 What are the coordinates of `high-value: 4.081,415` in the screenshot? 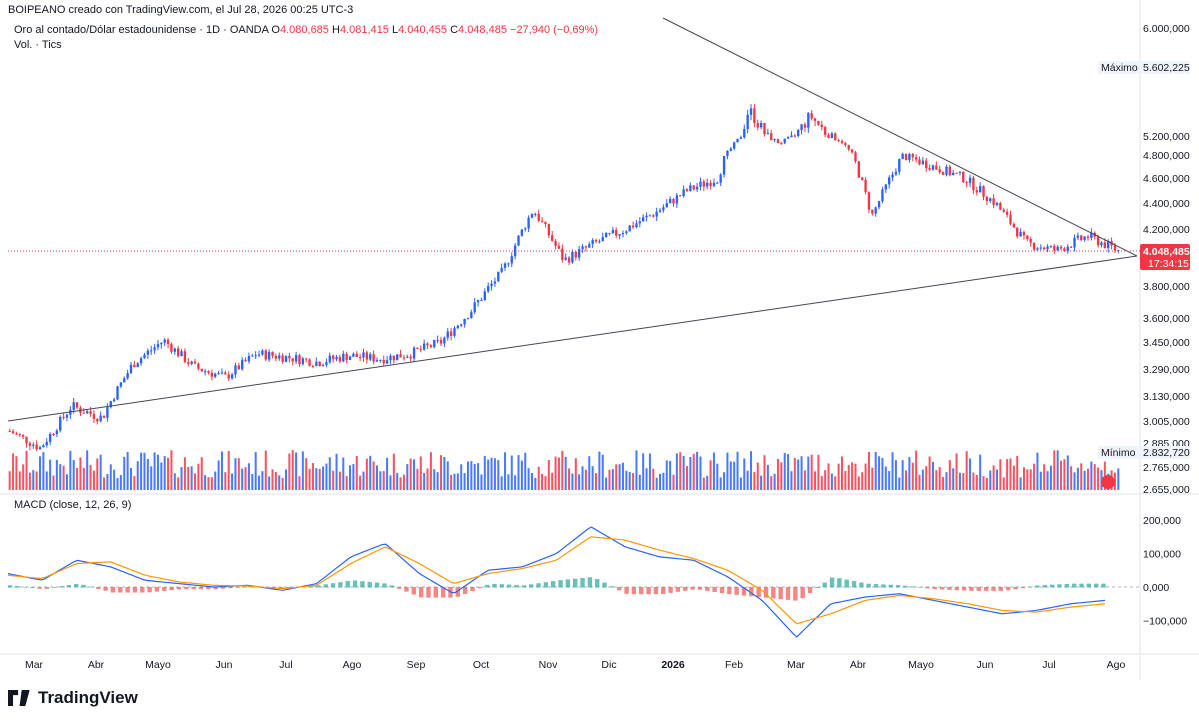 It's located at (364, 30).